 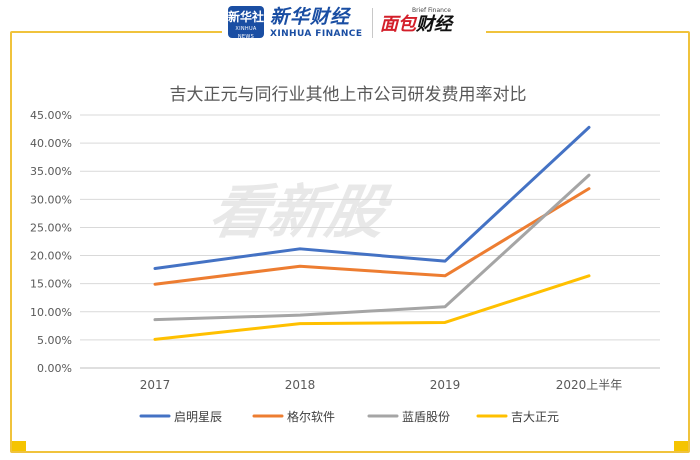 What do you see at coordinates (372, 23) in the screenshot?
I see `logo-separator` at bounding box center [372, 23].